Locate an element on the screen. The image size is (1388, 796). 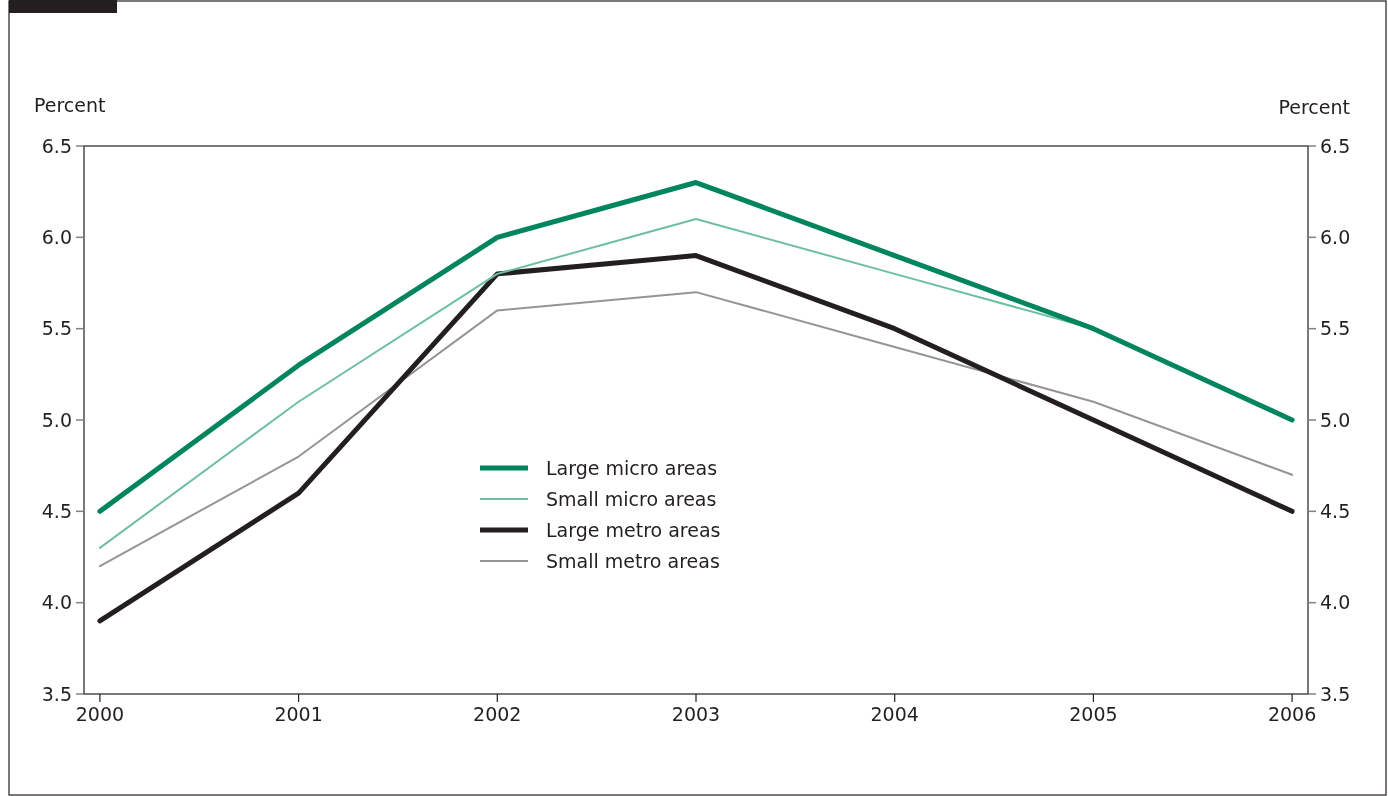
y2-tick-label: 5.5 is located at coordinates (1335, 328).